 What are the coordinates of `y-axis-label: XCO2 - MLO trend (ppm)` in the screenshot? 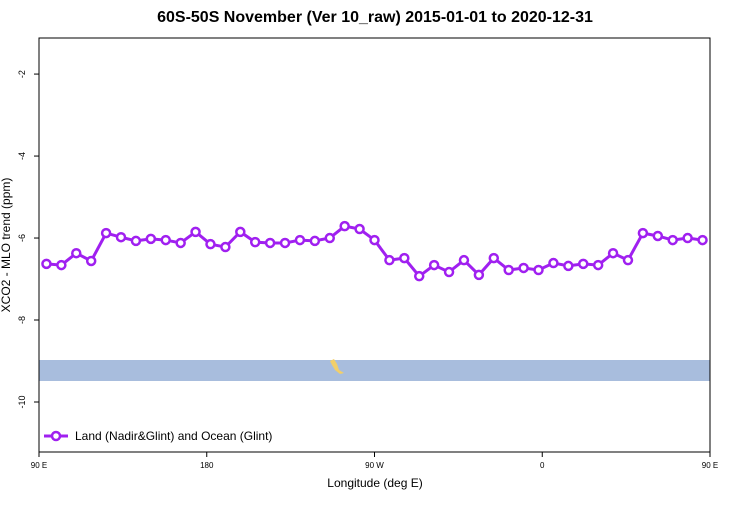 It's located at (6, 245).